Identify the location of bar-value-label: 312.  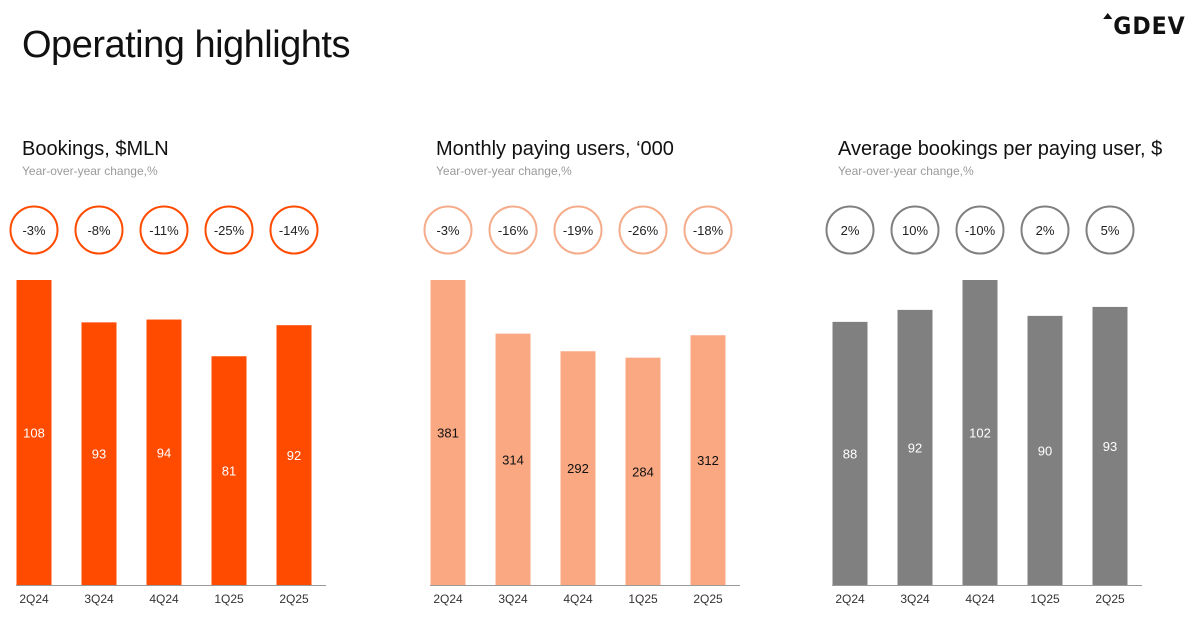
(708, 460).